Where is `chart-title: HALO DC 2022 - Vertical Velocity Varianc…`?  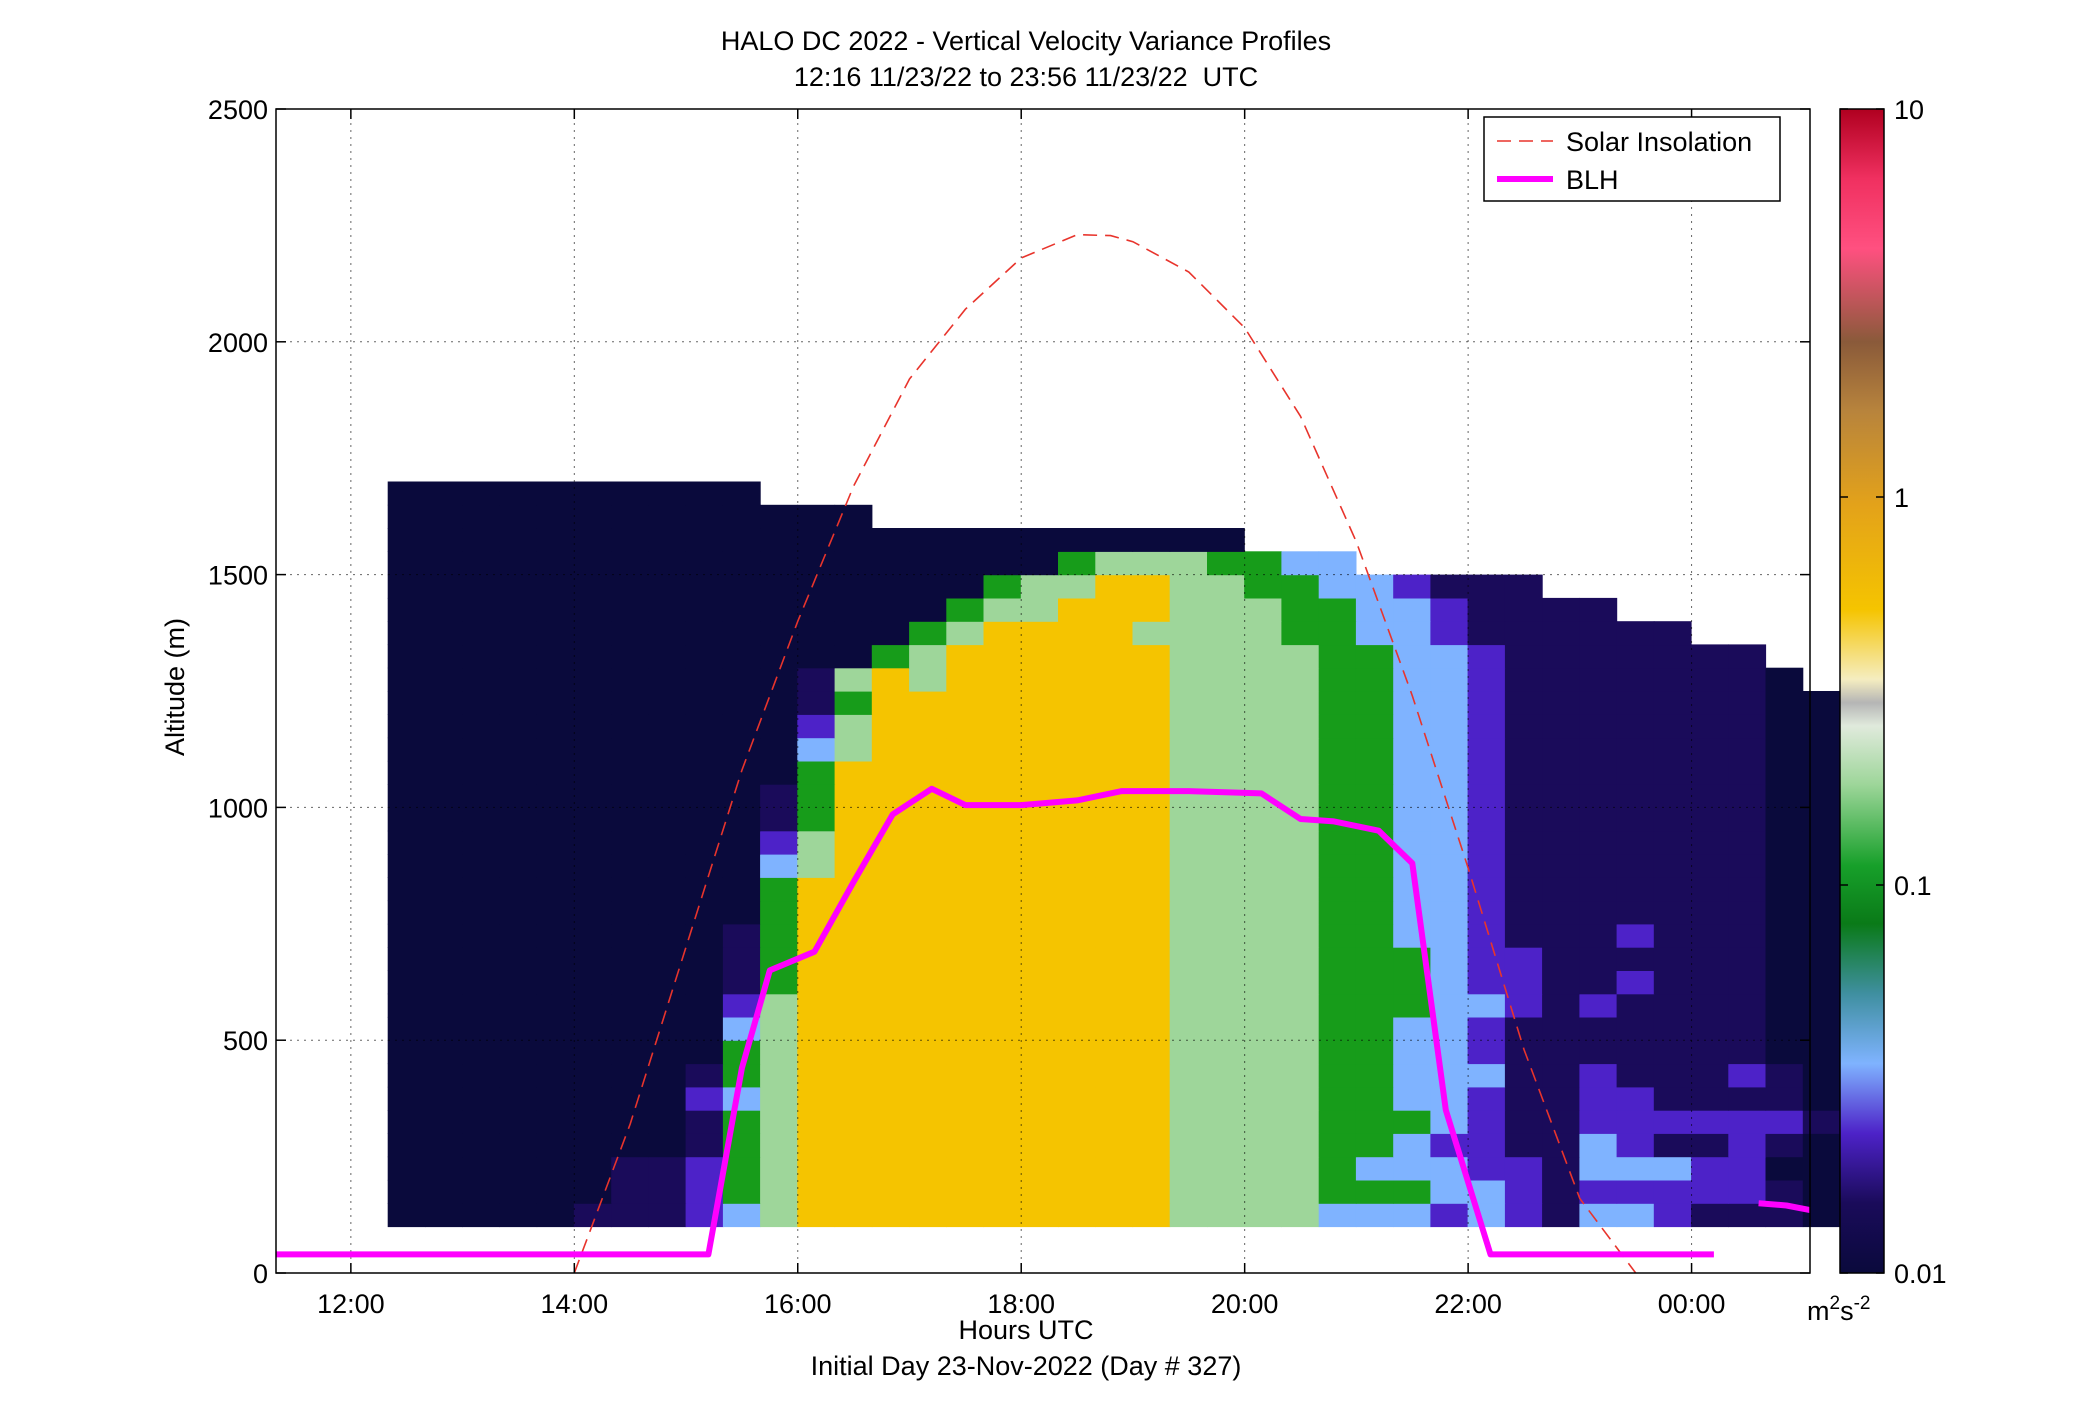
chart-title: HALO DC 2022 - Vertical Velocity Varianc… is located at coordinates (1026, 41).